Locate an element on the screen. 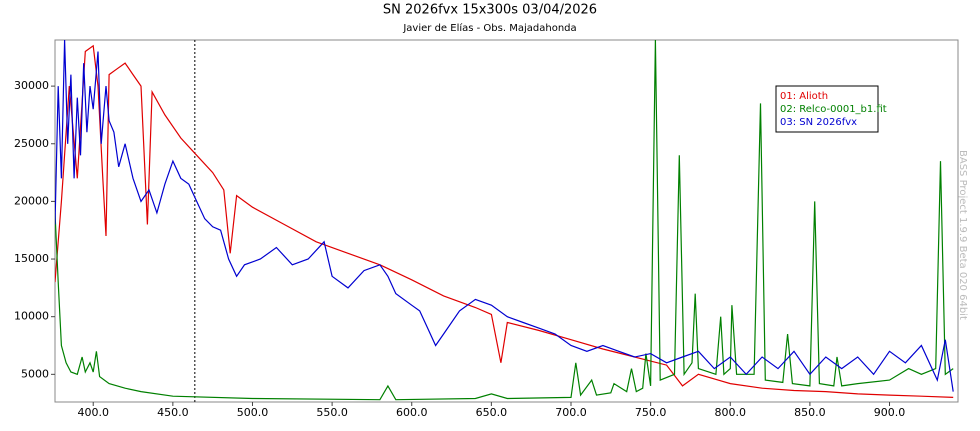 The image size is (980, 431). x-tick-label: 900.0 is located at coordinates (890, 412).